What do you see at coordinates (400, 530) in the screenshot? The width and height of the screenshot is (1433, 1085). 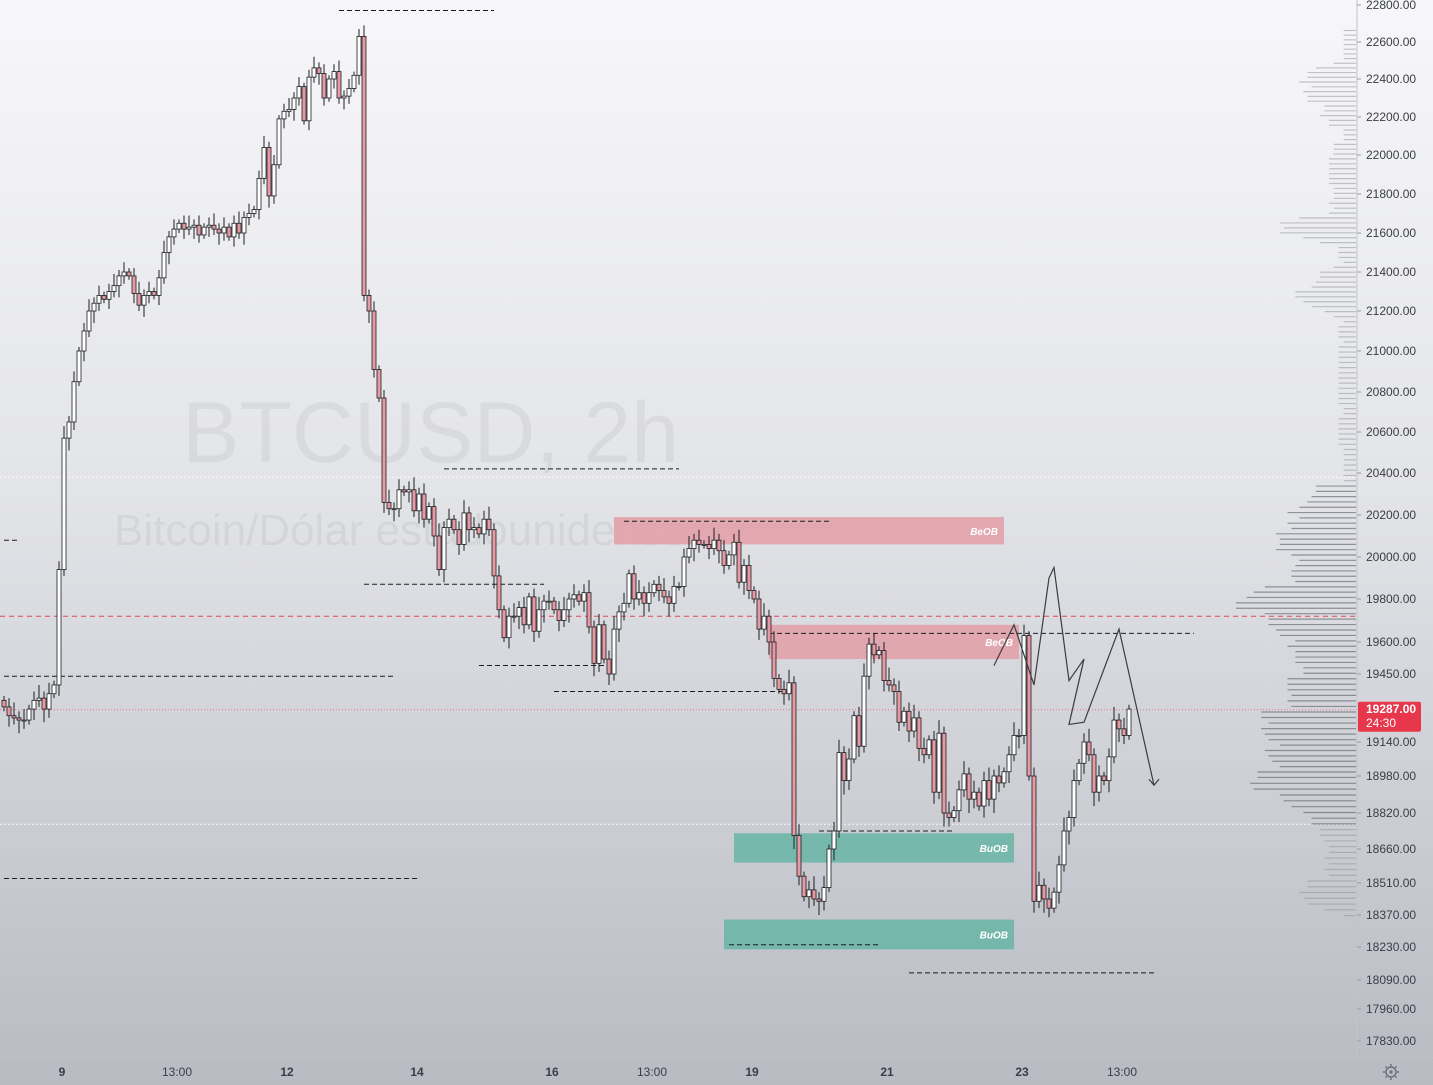 I see `watermark-description: Bitcoin/Dólar estadounidense` at bounding box center [400, 530].